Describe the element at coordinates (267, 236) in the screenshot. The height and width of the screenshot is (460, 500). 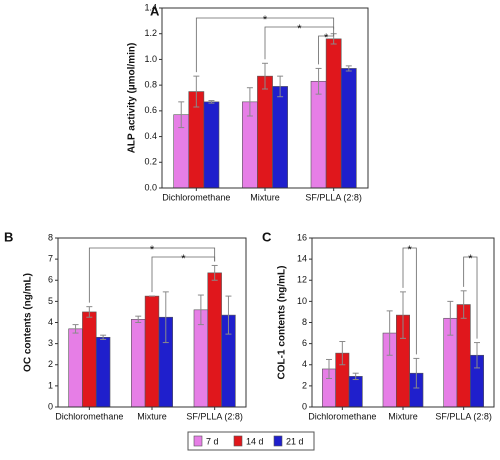
I see `panel-label: C` at that location.